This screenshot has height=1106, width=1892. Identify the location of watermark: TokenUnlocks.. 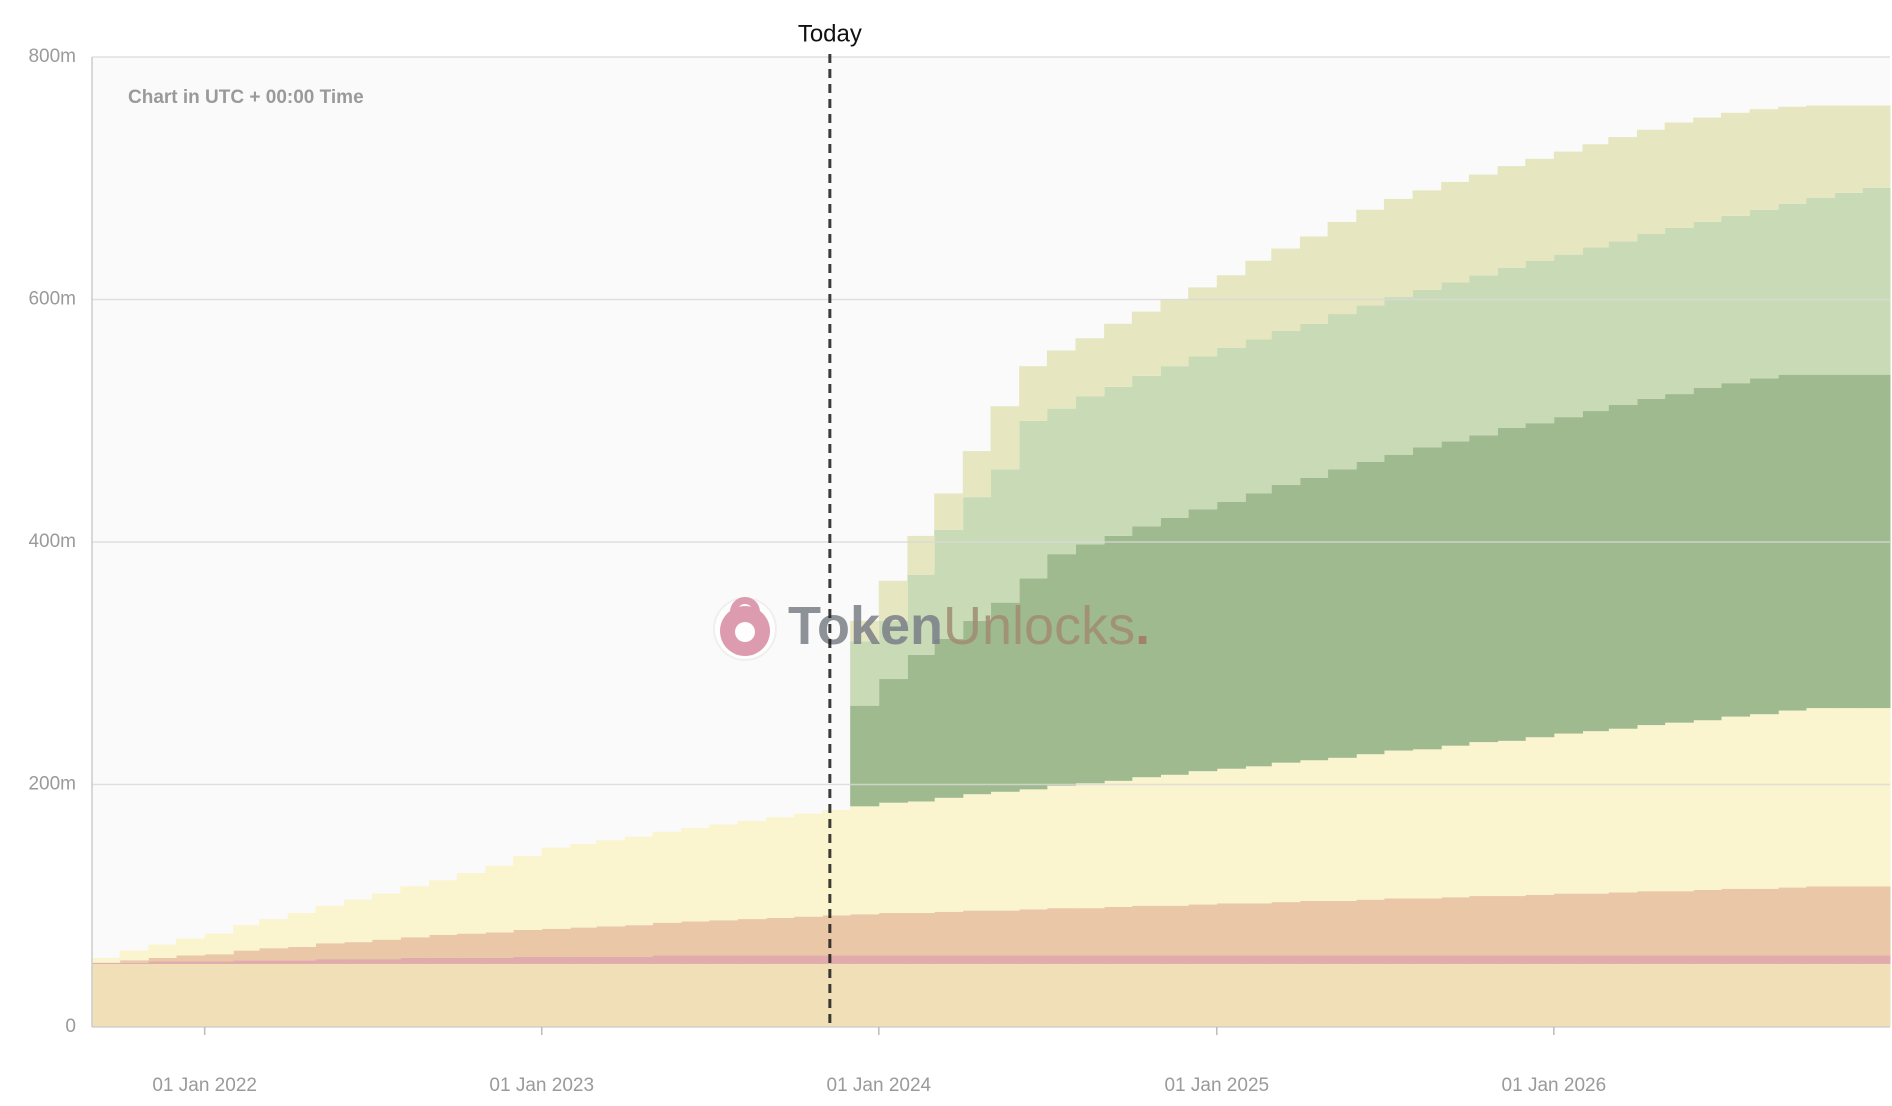
(931, 628).